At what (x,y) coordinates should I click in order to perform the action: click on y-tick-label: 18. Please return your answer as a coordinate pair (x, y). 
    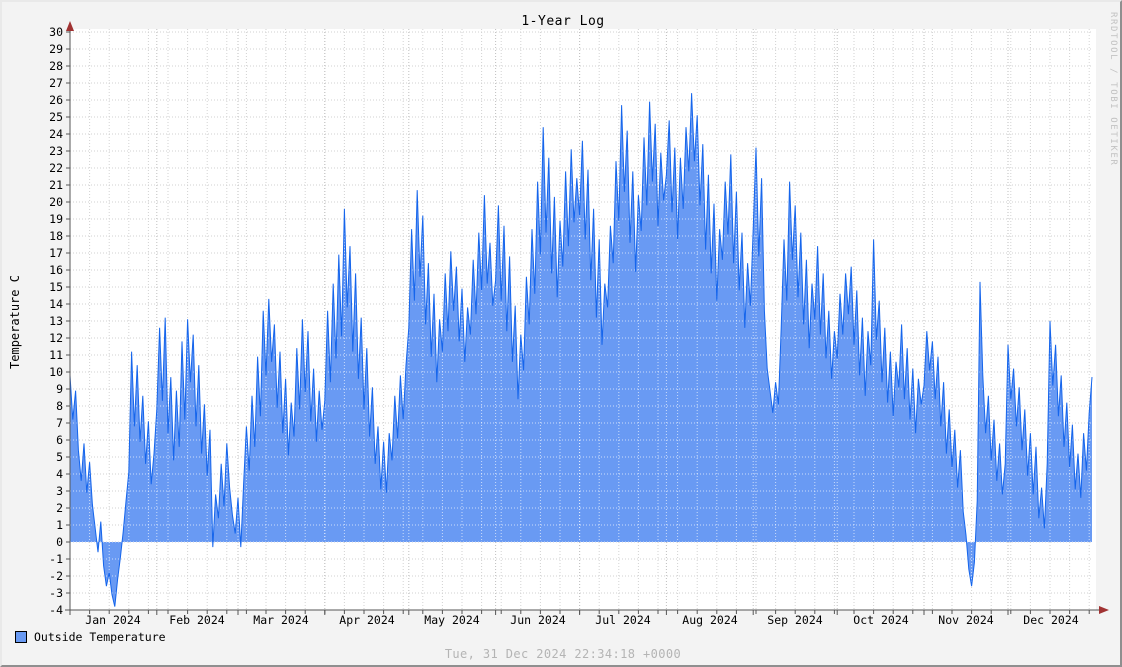
    Looking at the image, I should click on (56, 236).